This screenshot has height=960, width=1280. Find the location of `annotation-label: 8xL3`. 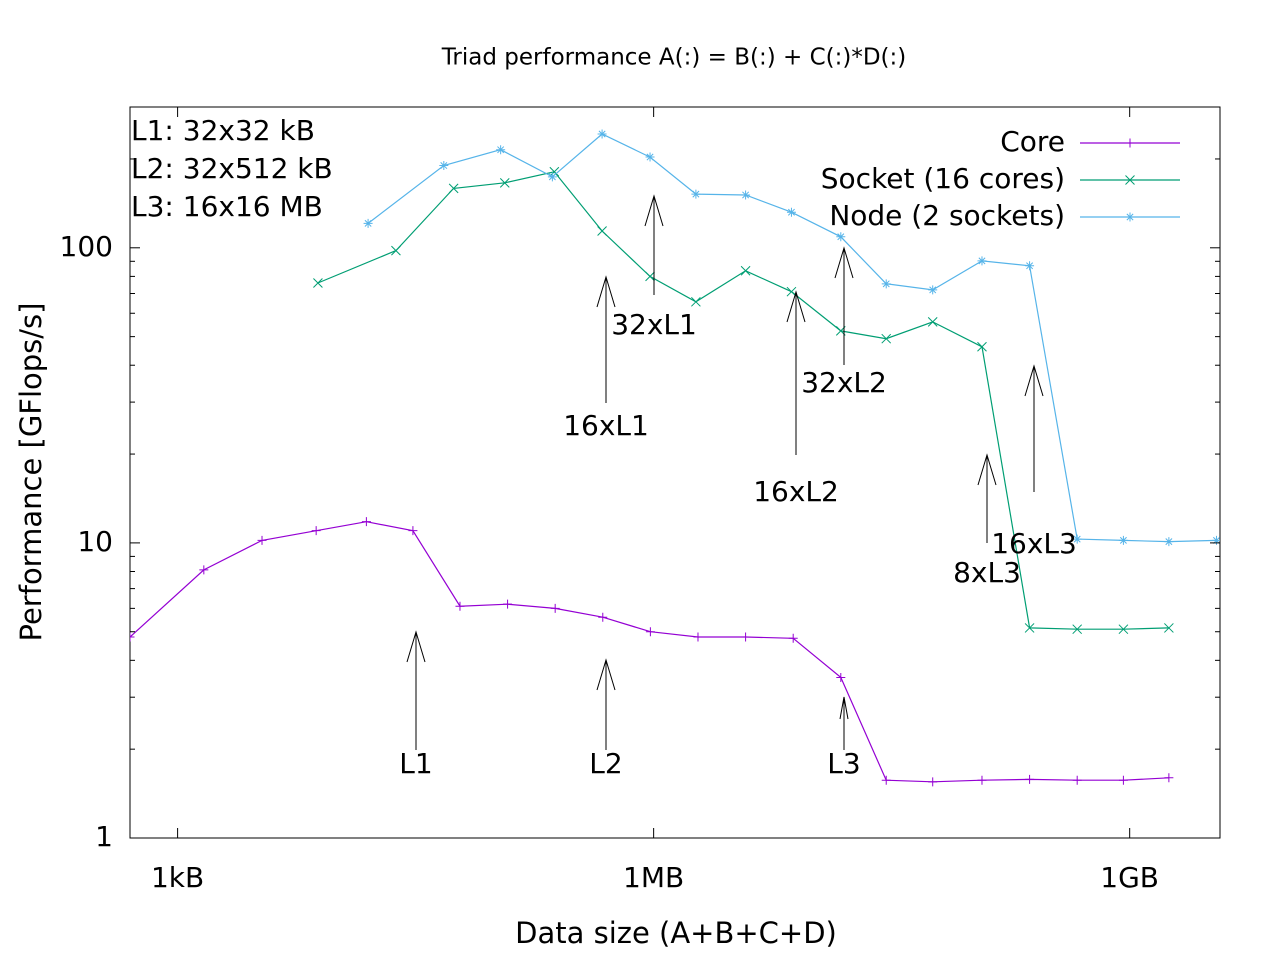

annotation-label: 8xL3 is located at coordinates (987, 572).